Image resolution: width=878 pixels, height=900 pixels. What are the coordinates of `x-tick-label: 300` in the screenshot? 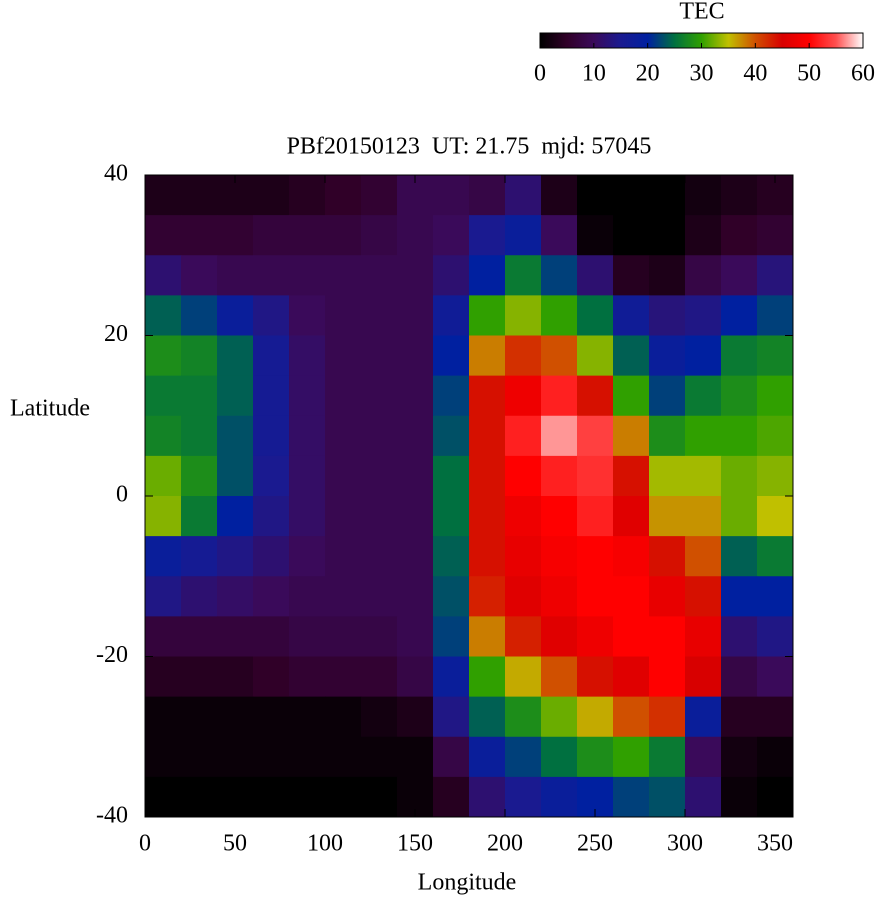 It's located at (685, 844).